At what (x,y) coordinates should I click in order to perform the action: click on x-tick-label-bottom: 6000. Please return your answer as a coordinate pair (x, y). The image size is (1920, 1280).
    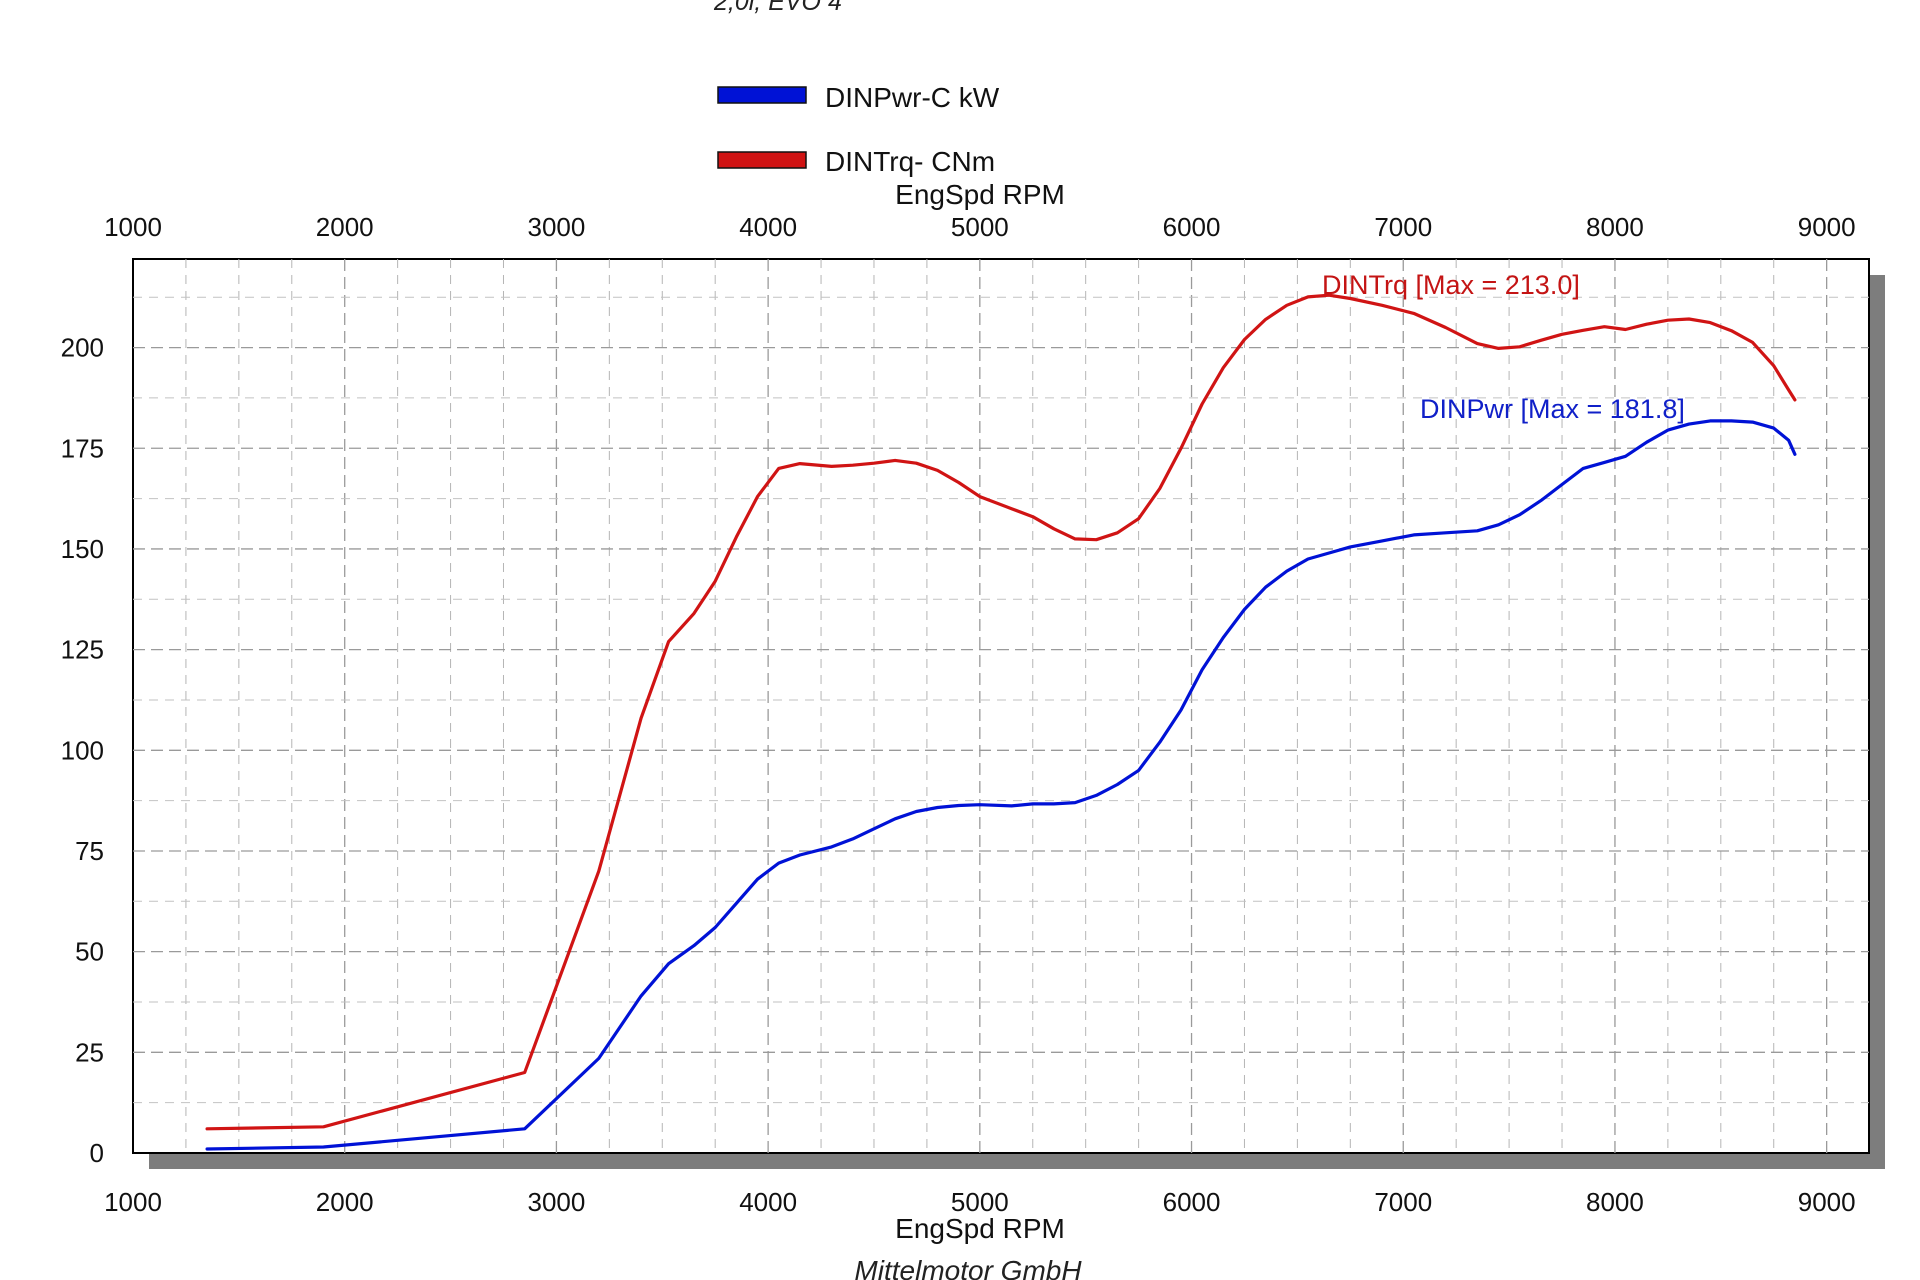
    Looking at the image, I should click on (1192, 1202).